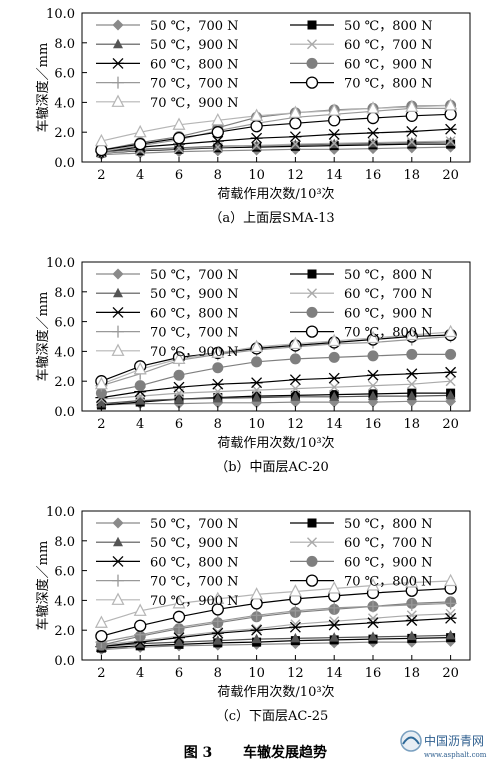 The width and height of the screenshot is (498, 779). I want to click on y-tick-label: 8.0, so click(64, 44).